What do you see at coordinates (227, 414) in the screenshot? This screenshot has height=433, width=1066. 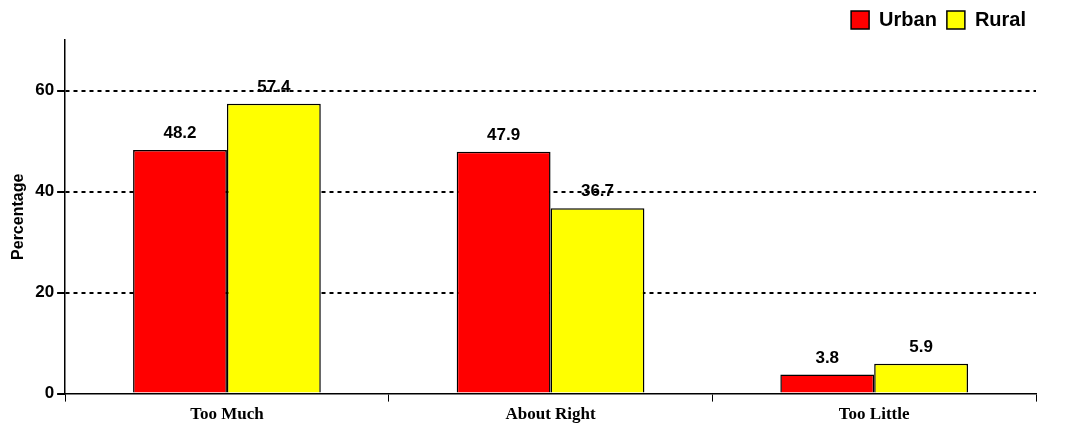 I see `x-tick-label: Too Much` at bounding box center [227, 414].